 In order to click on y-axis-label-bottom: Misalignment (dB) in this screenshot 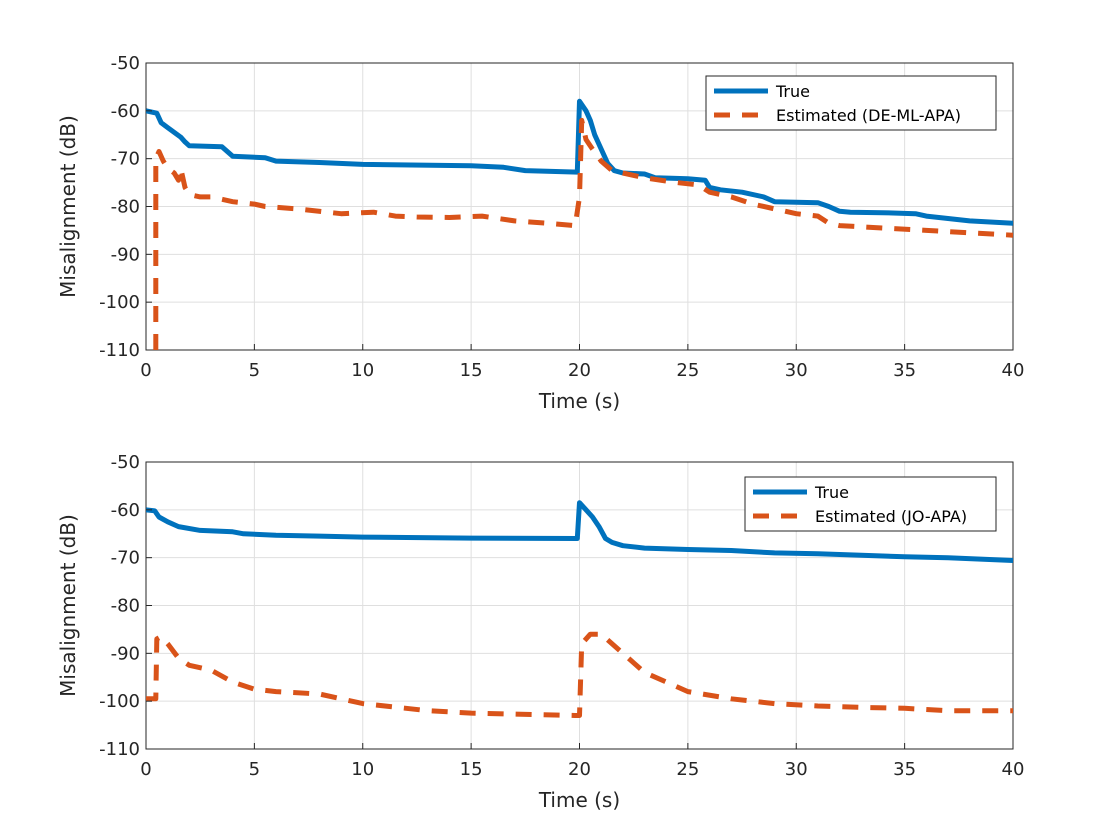, I will do `click(68, 605)`.